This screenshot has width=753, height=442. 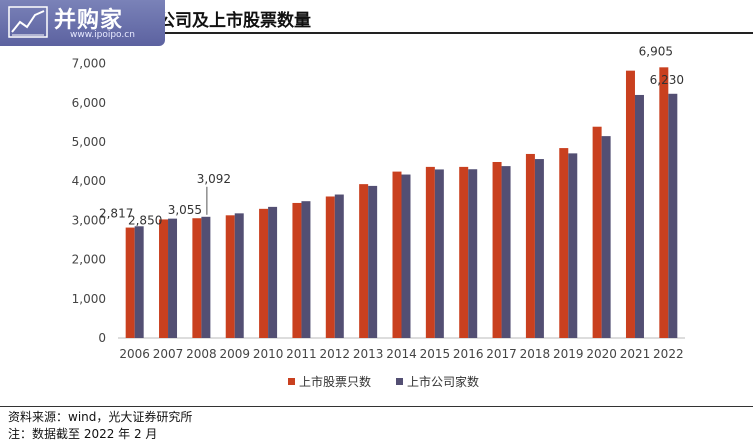 I want to click on bar-stocks-2017, so click(x=497, y=249).